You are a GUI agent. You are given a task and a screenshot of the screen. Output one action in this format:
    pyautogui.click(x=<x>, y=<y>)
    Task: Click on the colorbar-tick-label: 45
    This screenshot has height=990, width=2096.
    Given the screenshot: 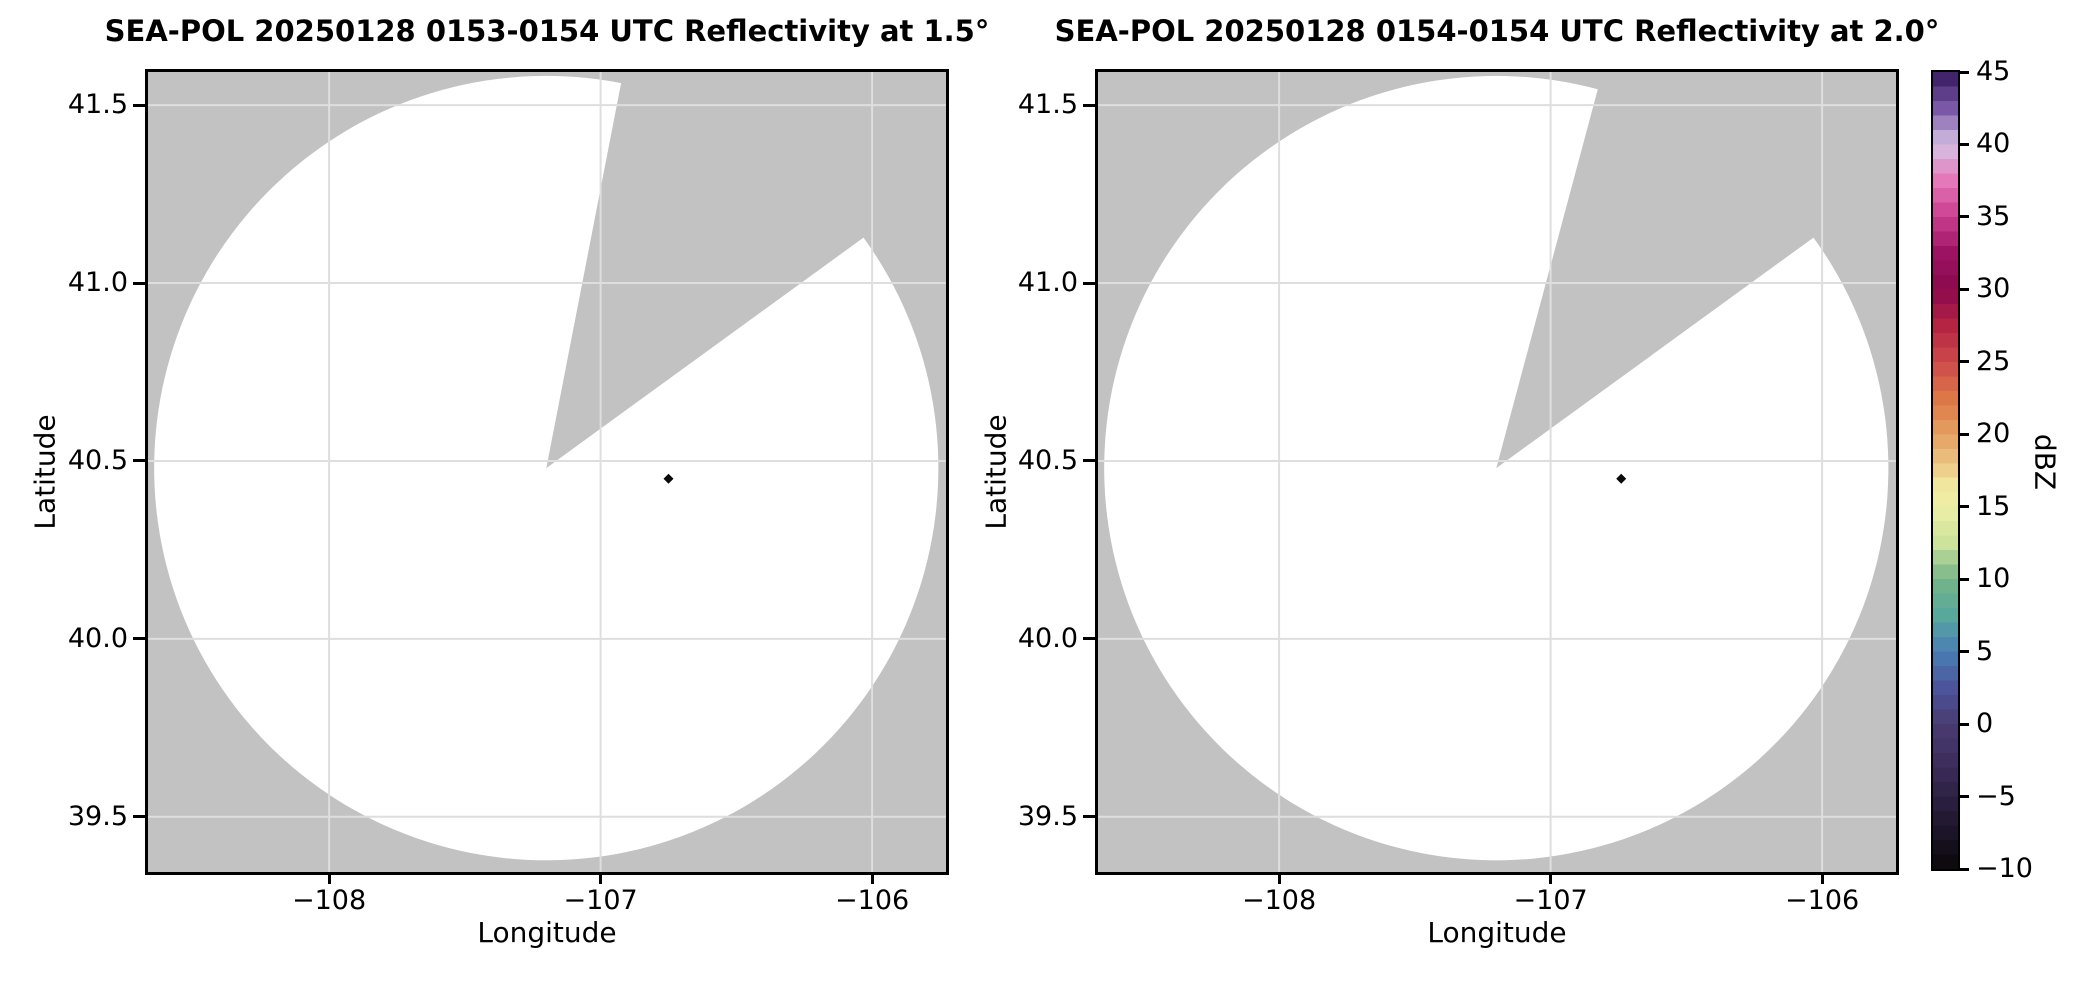 What is the action you would take?
    pyautogui.click(x=1993, y=71)
    